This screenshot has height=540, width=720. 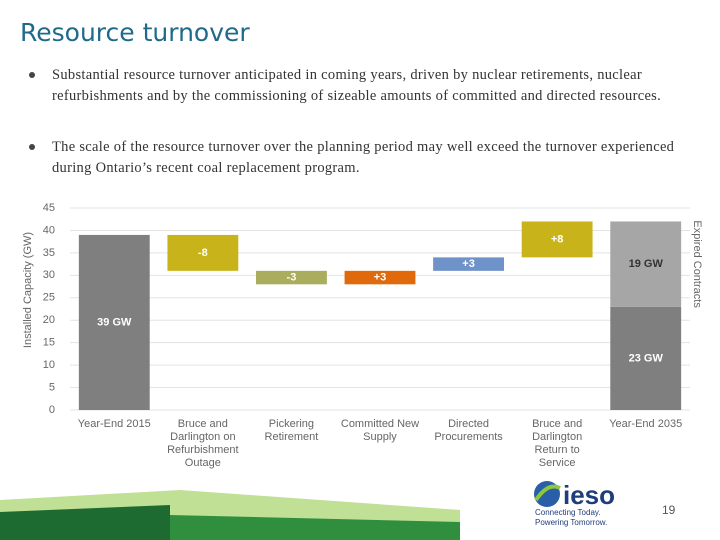 I want to click on x-tick-label: Directed Procurements, so click(x=468, y=430).